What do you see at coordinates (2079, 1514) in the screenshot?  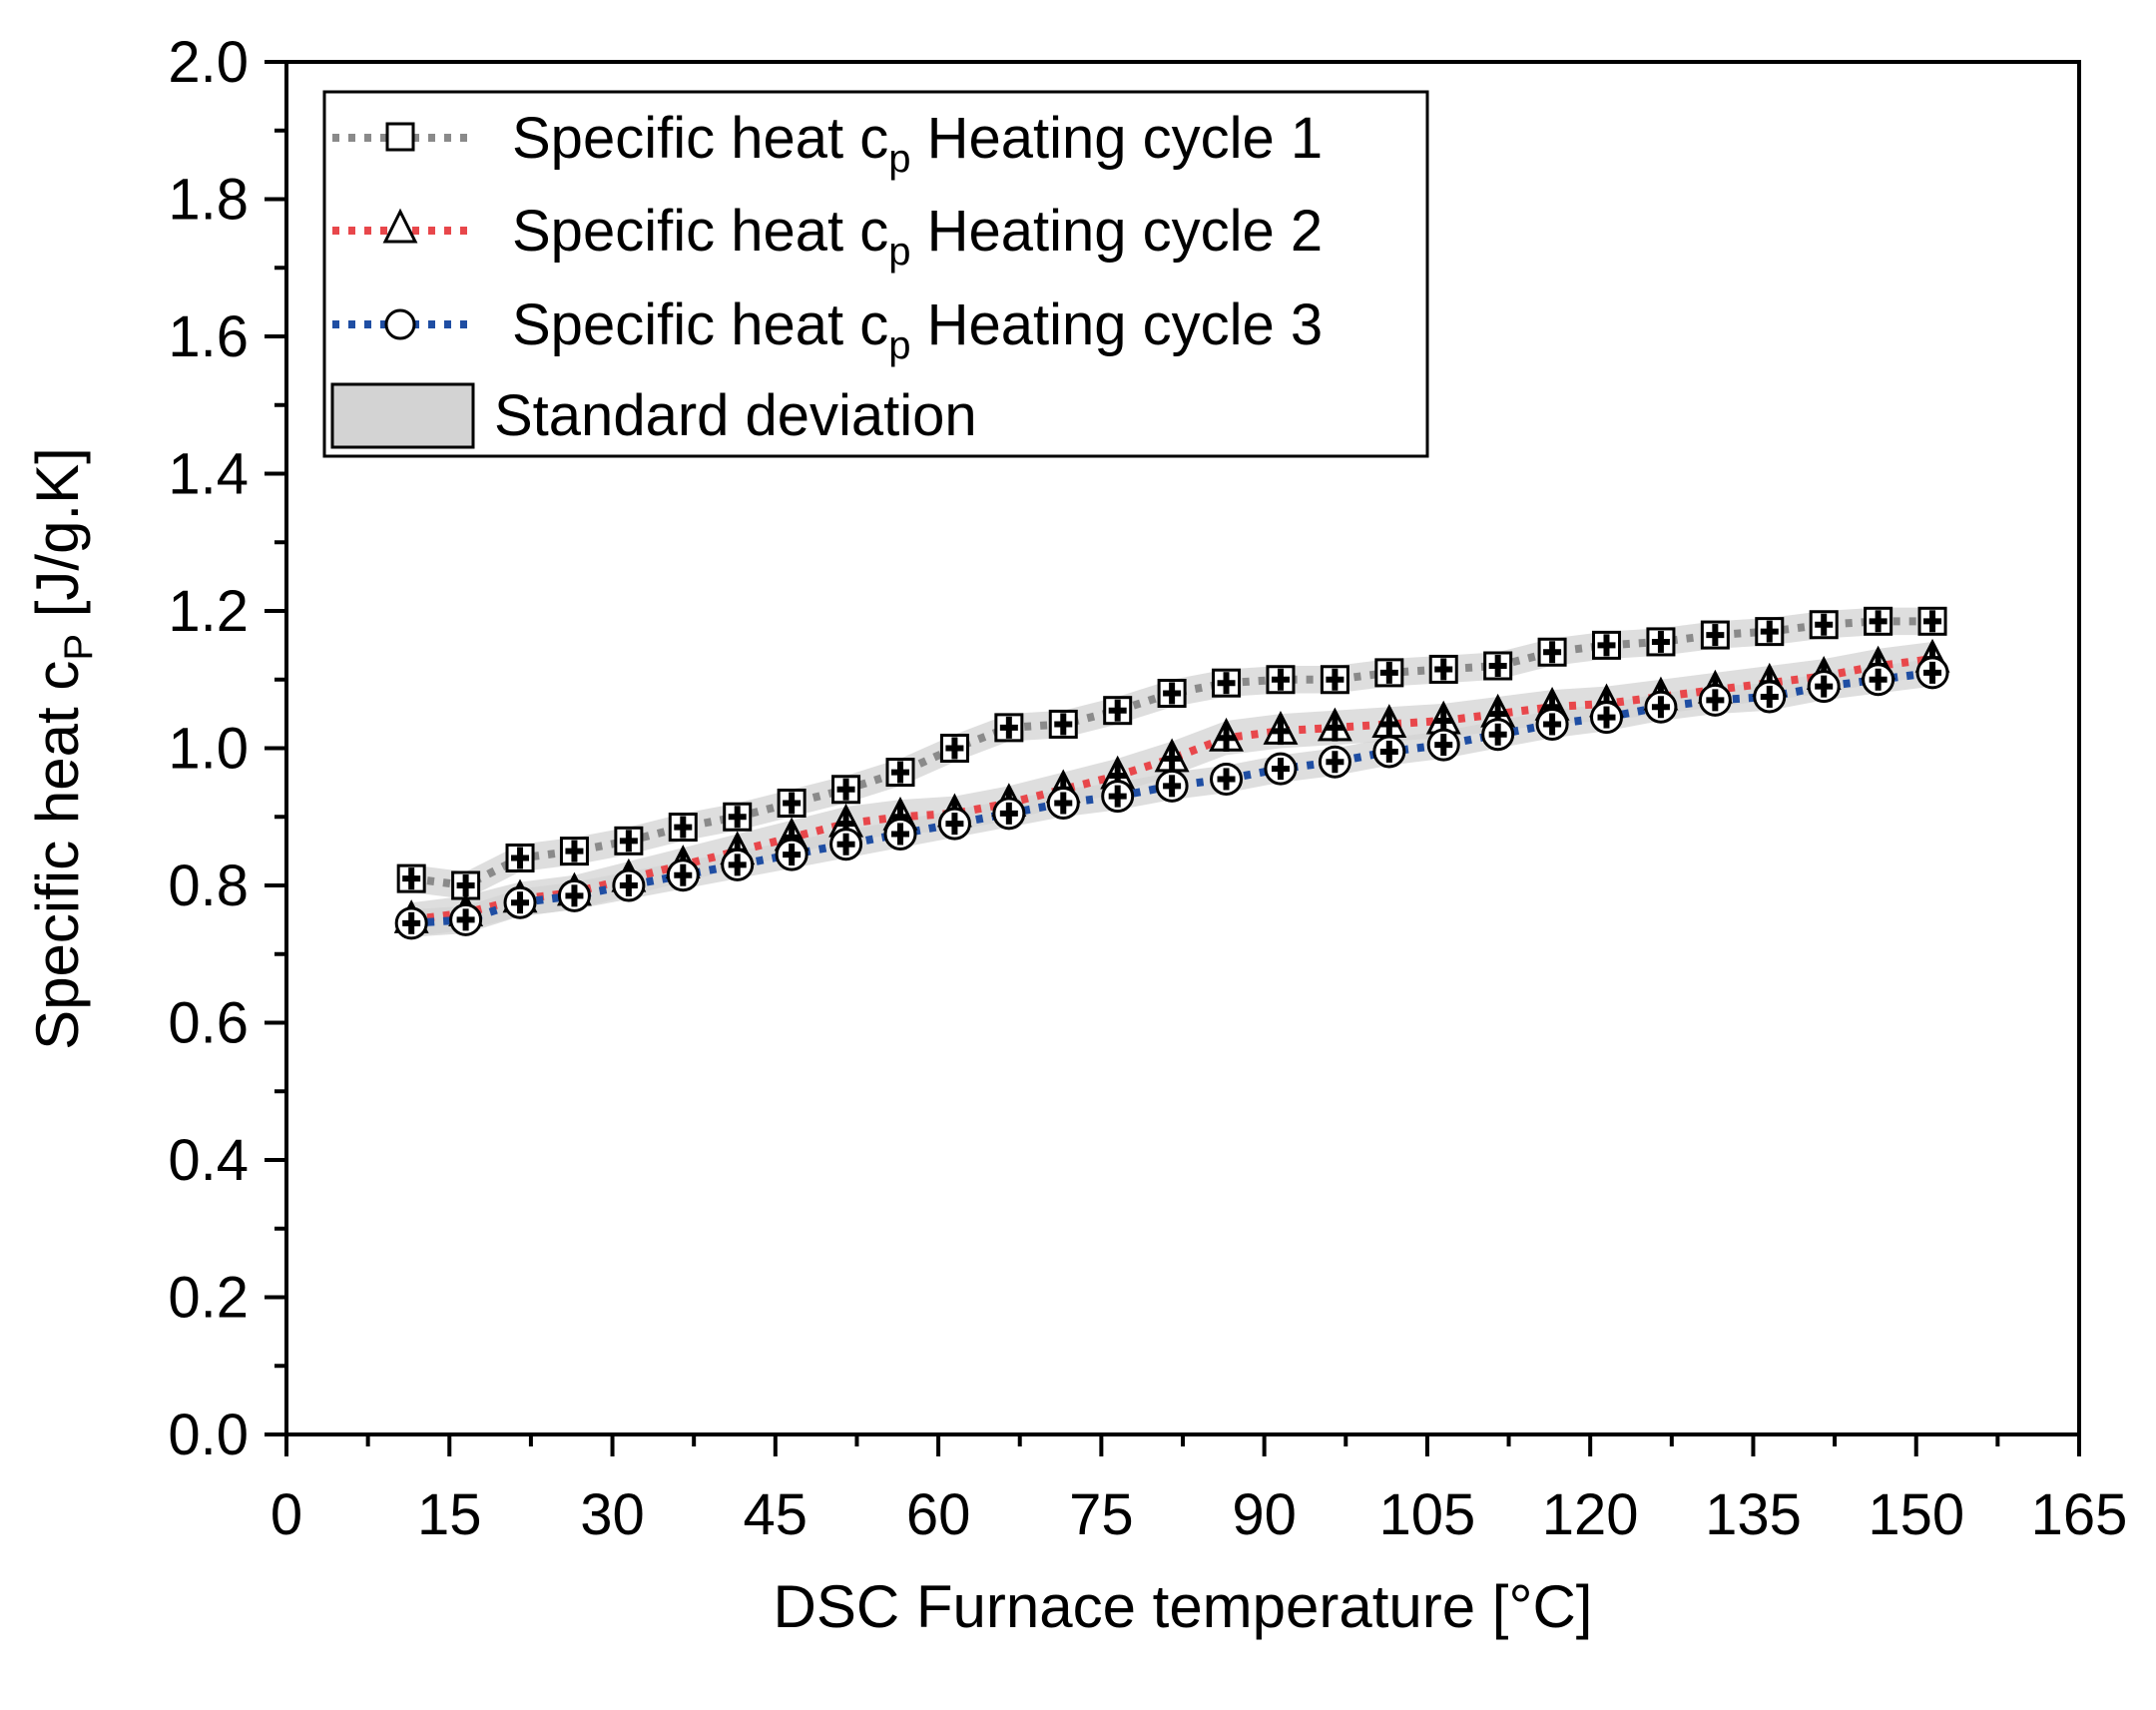 I see `x-tick-label: 165` at bounding box center [2079, 1514].